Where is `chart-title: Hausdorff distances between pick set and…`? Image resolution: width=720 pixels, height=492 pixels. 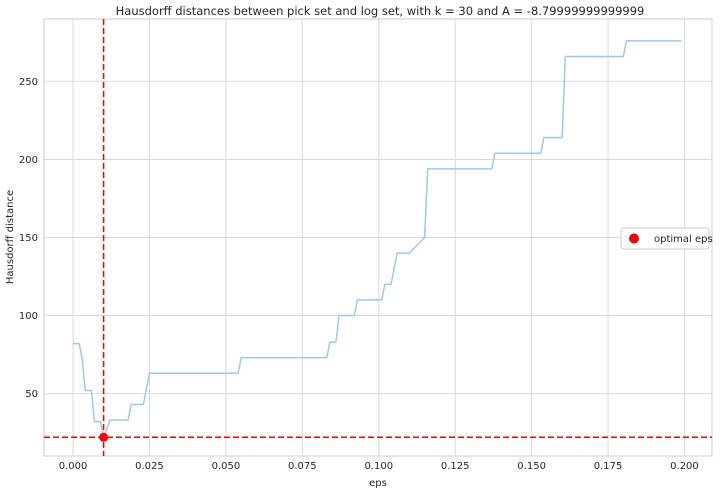 chart-title: Hausdorff distances between pick set and… is located at coordinates (380, 11).